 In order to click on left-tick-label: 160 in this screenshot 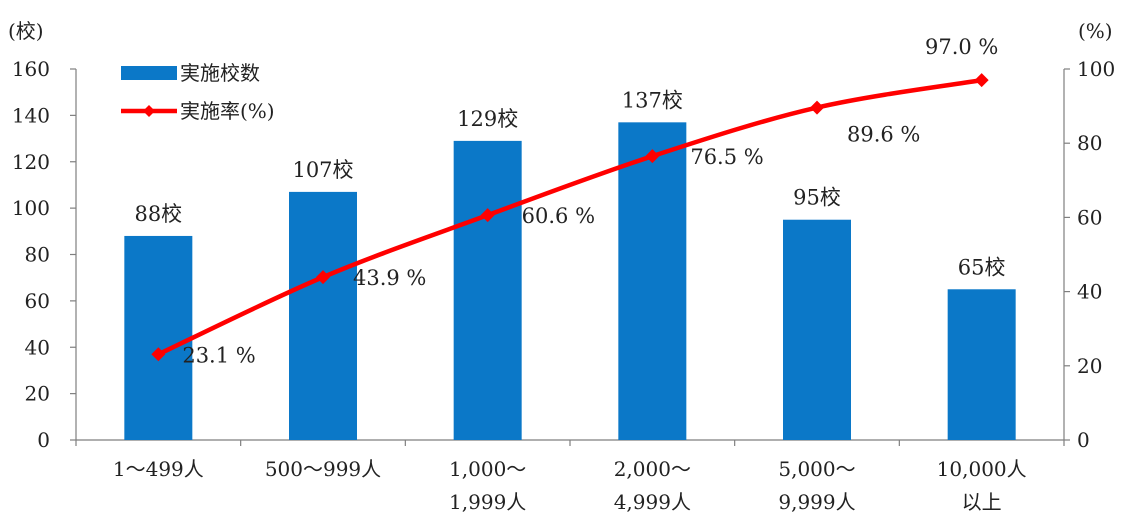, I will do `click(31, 69)`.